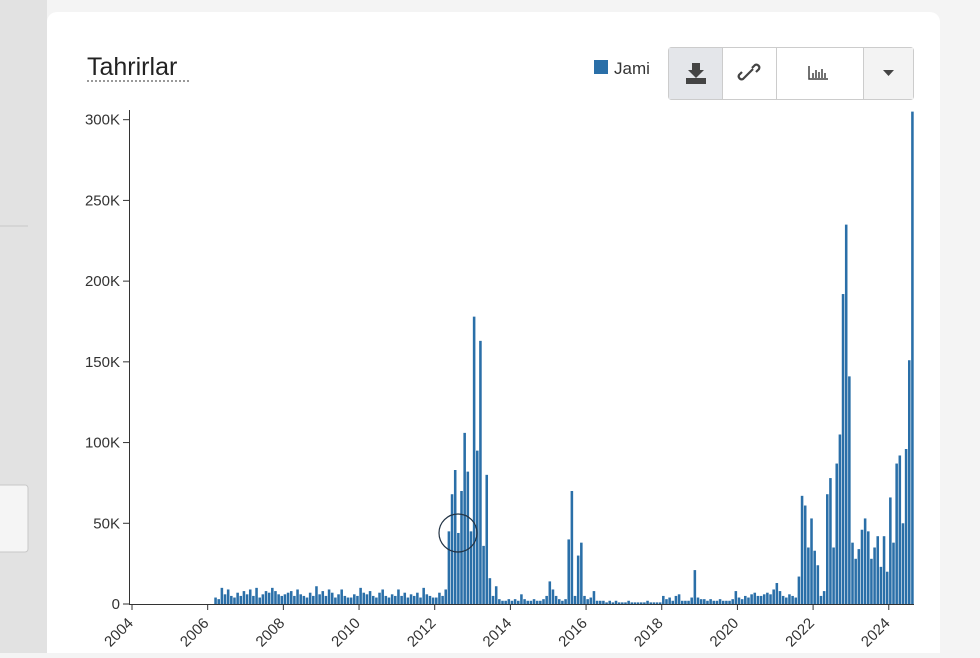  I want to click on dropdown-icon, so click(888, 73).